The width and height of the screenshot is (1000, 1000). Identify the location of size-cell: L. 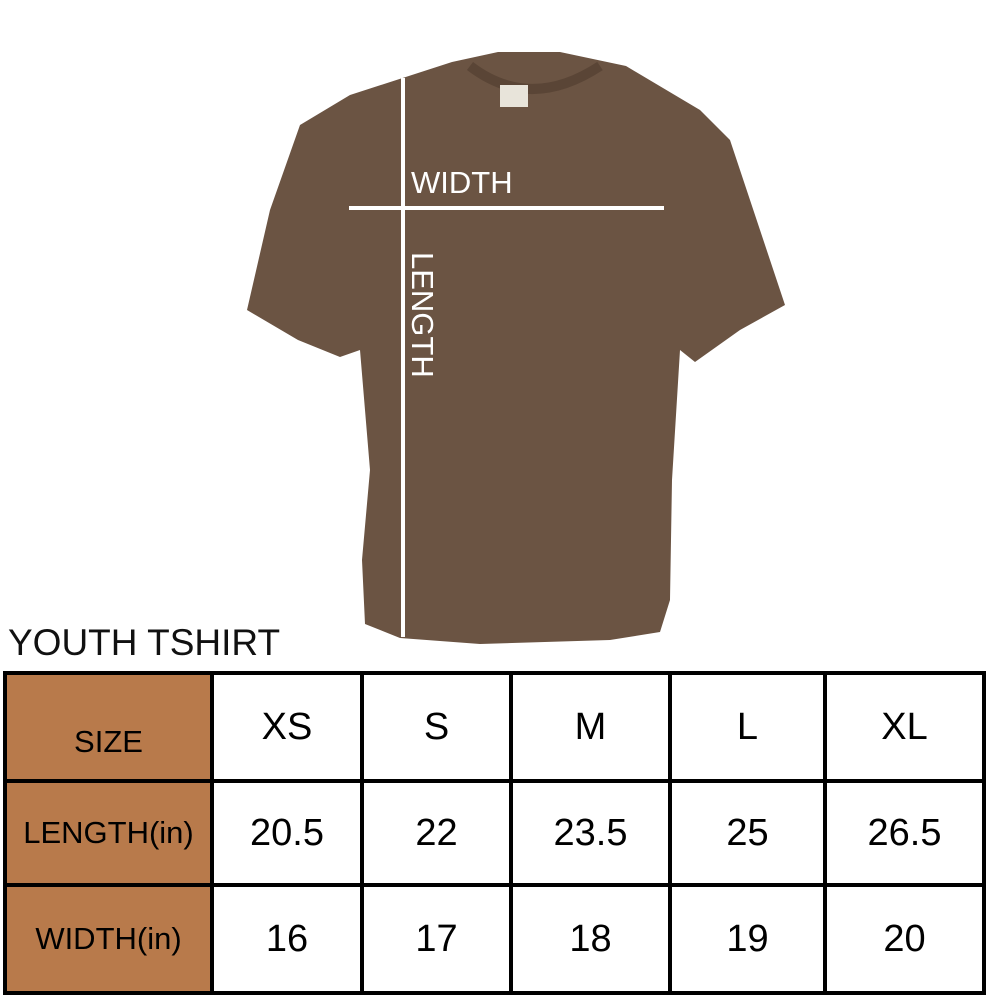
(747, 727).